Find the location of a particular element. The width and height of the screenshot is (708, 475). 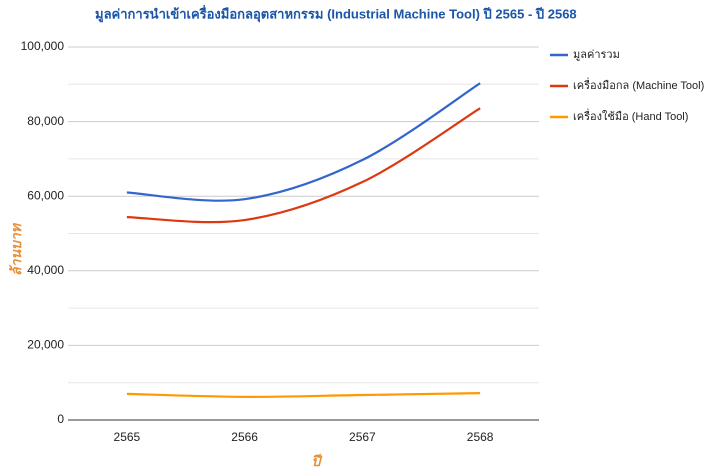

y-tick-label: 80,000 is located at coordinates (45, 121).